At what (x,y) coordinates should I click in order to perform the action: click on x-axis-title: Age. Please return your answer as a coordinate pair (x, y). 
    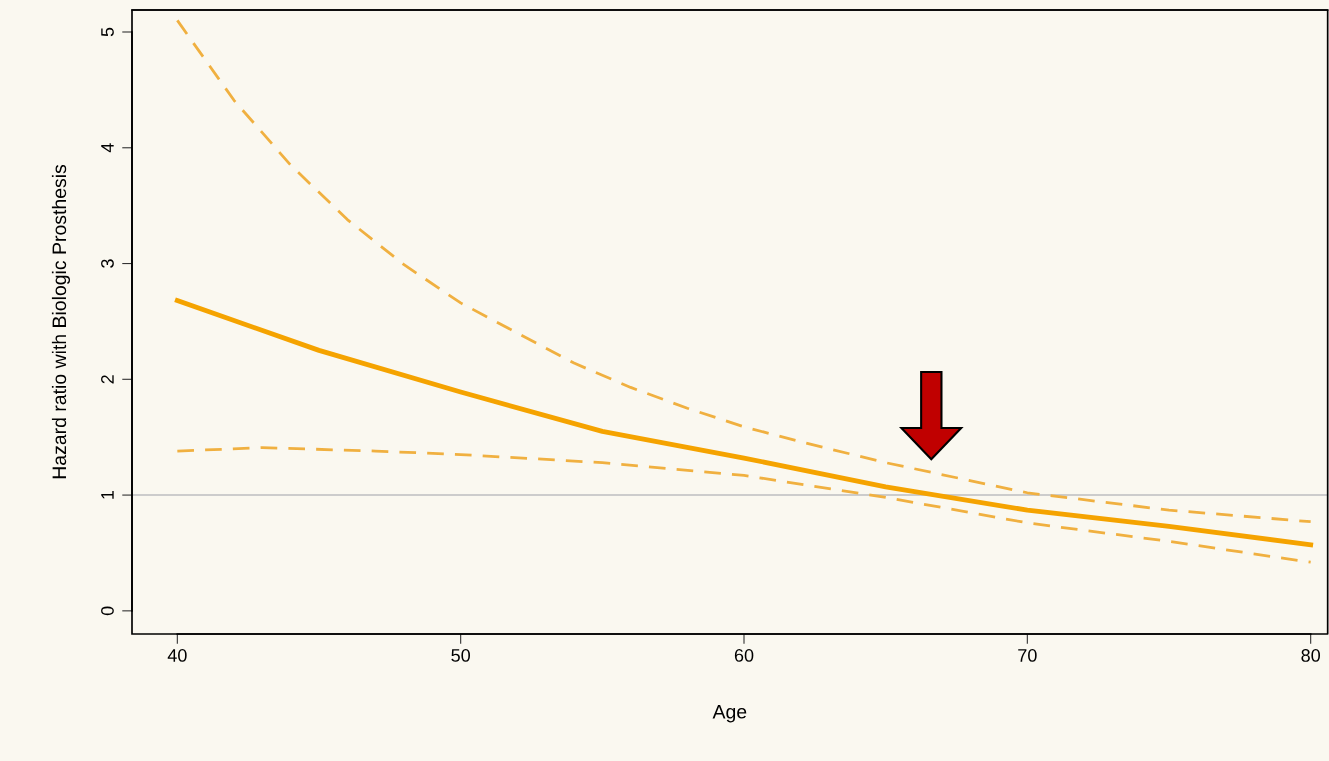
    Looking at the image, I should click on (729, 714).